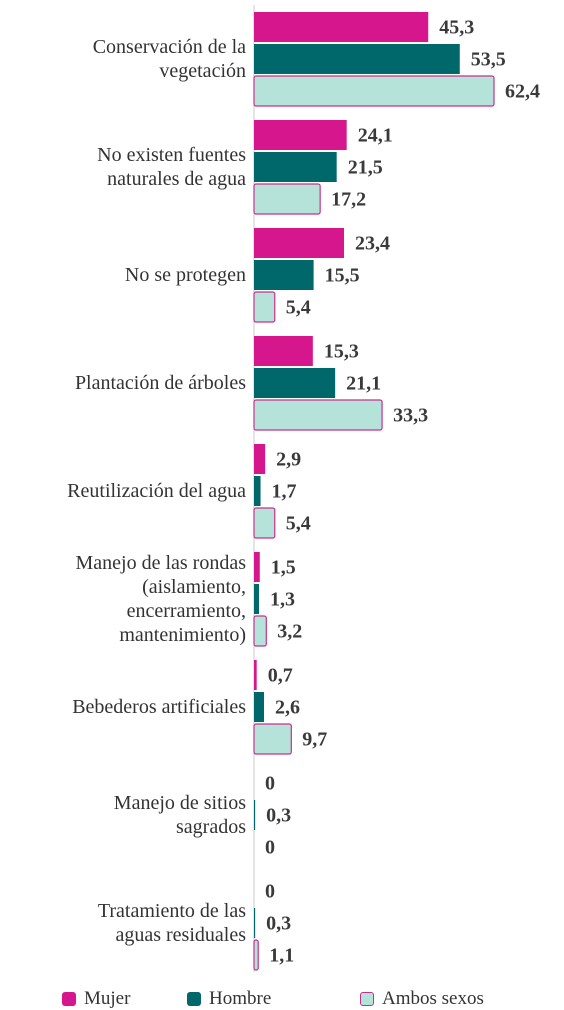 This screenshot has width=564, height=1010. I want to click on category-label: Conservación de la vegetación, so click(169, 59).